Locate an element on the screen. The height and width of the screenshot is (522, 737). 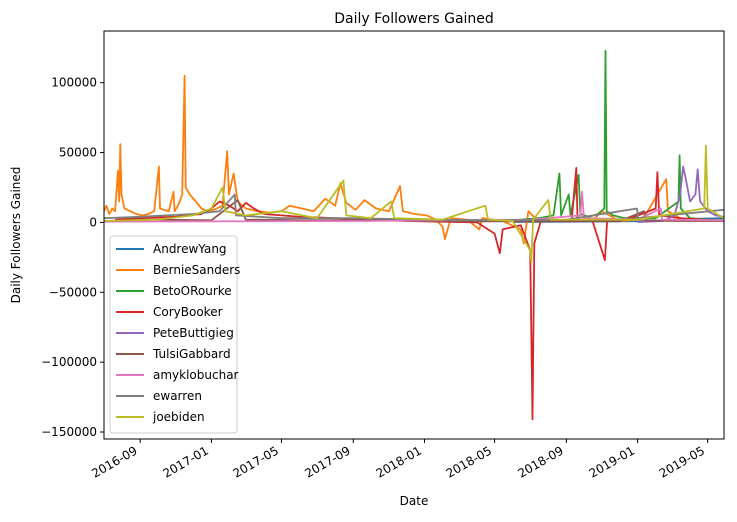
legend-label-amyklobuchar: amyklobuchar is located at coordinates (196, 375).